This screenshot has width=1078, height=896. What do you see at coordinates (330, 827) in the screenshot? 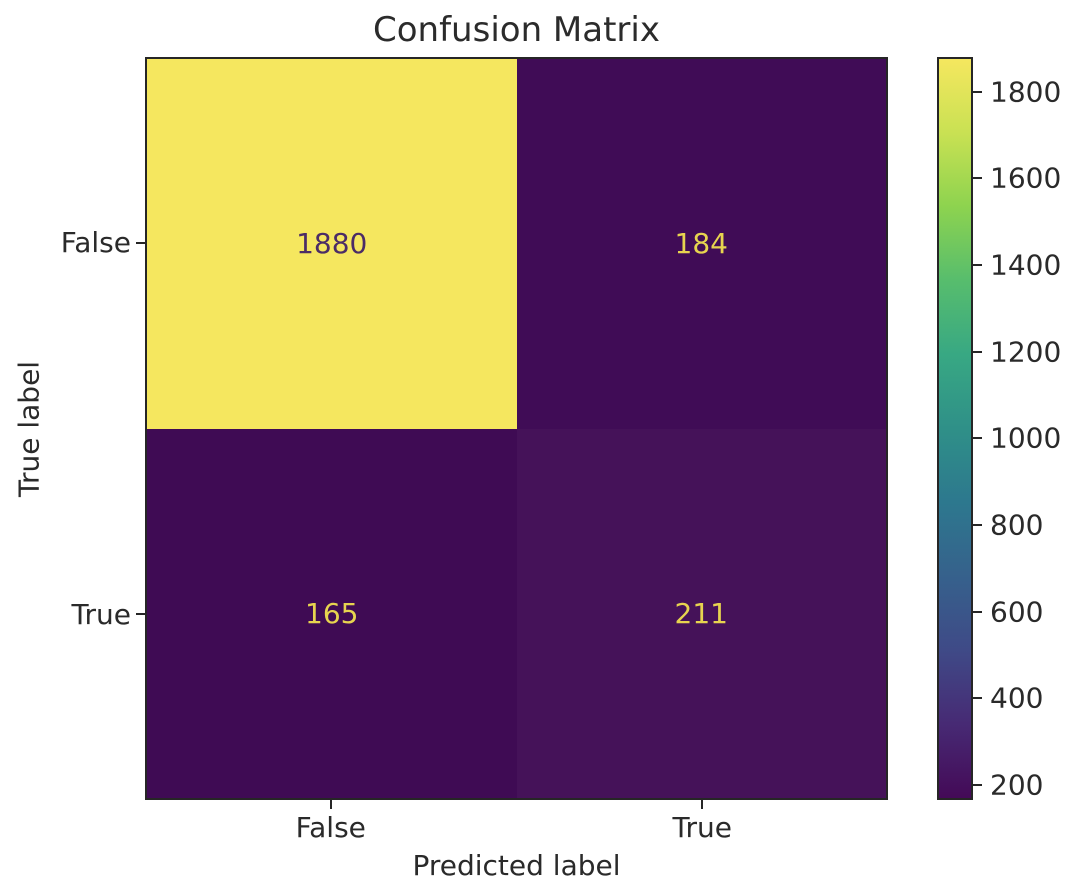
I see `x-tick-label: False` at bounding box center [330, 827].